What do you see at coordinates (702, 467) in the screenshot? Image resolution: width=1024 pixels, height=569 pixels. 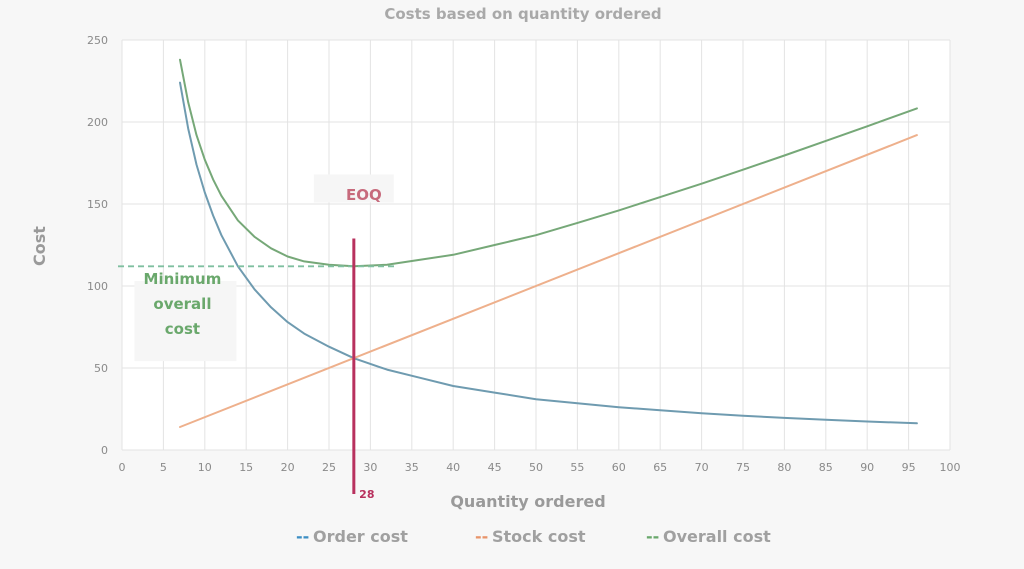 I see `x-tick-label: 70` at bounding box center [702, 467].